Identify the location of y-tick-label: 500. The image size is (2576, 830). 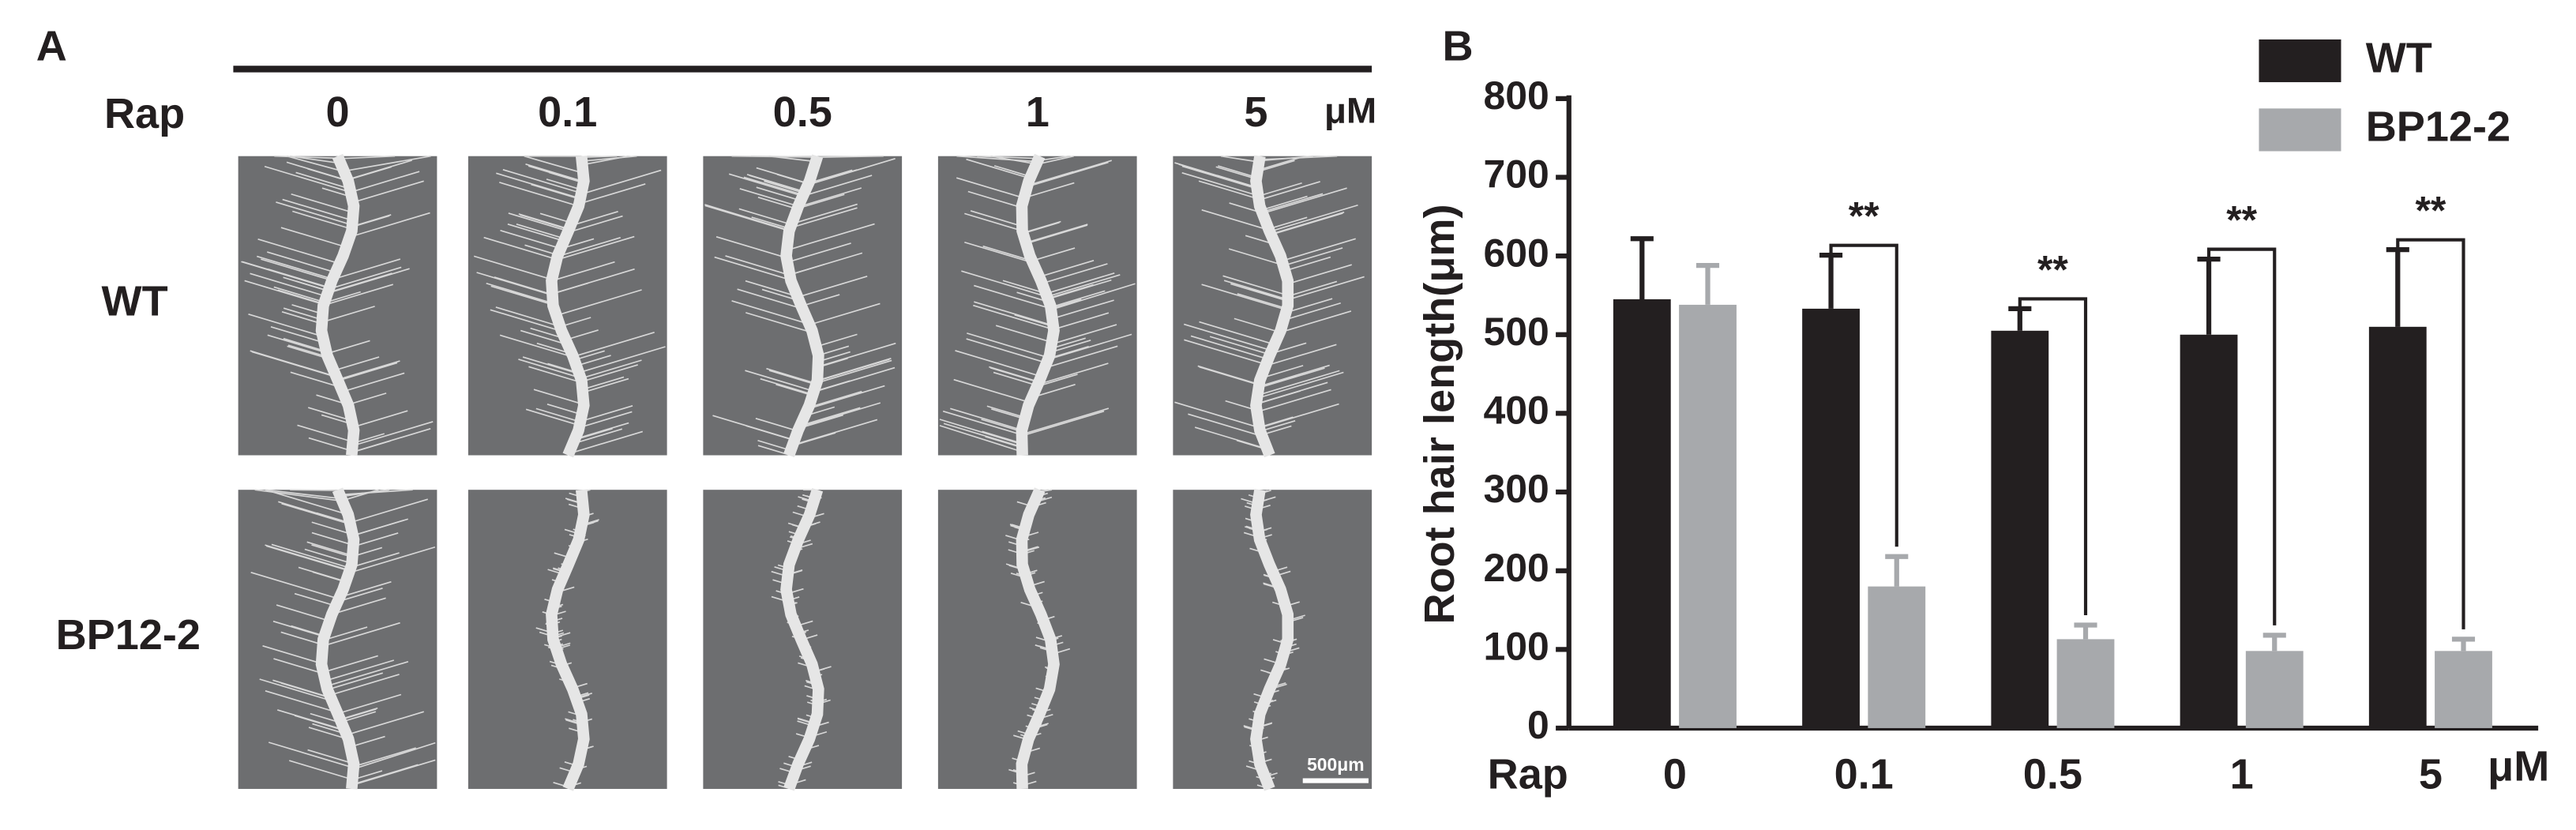
(1516, 332).